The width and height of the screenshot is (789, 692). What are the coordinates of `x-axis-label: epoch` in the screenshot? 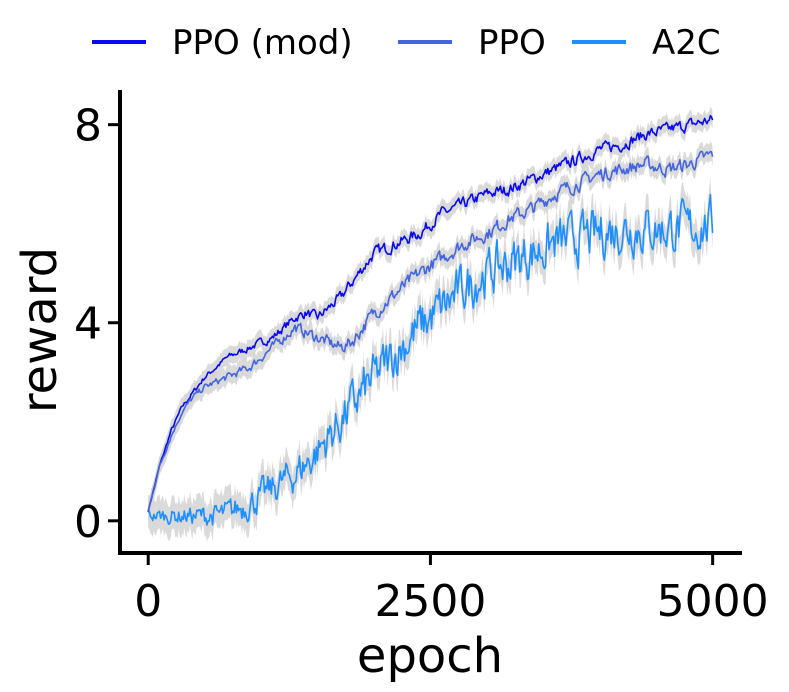 It's located at (430, 656).